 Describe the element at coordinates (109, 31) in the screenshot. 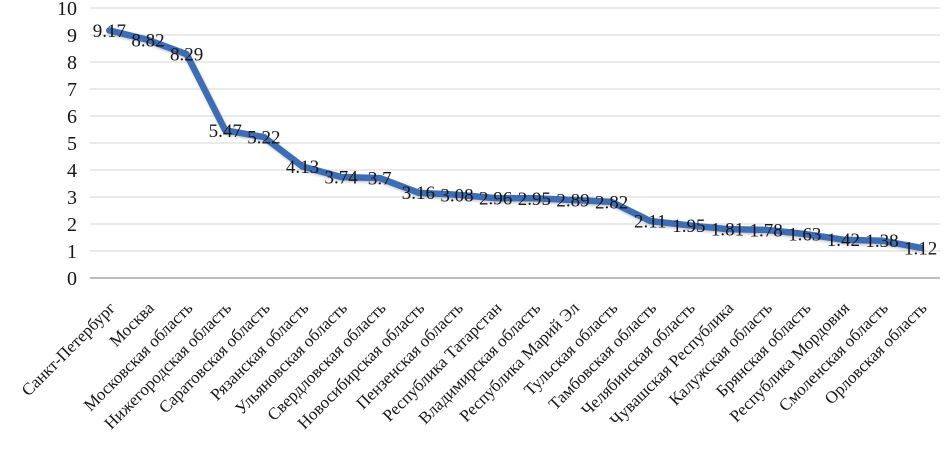

I see `data-label: 9.17` at that location.